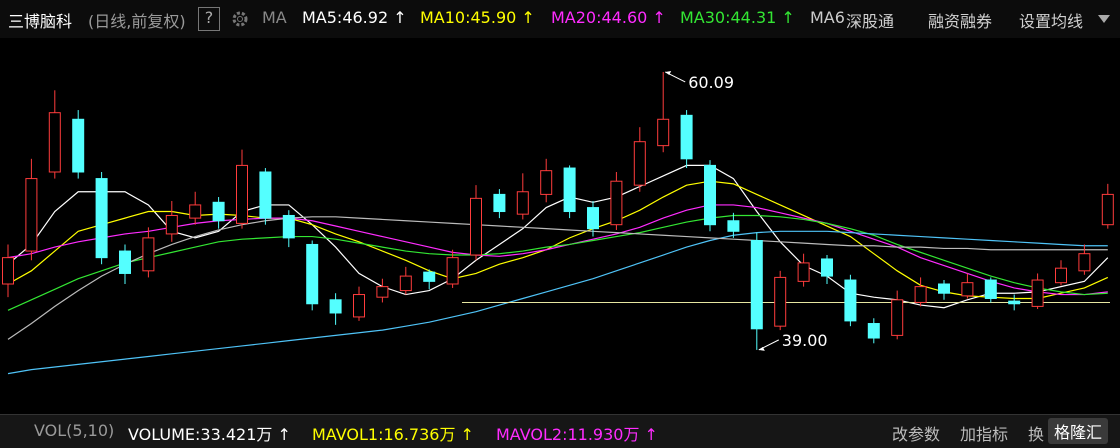 The image size is (1120, 448). What do you see at coordinates (354, 17) in the screenshot?
I see `ma-header: MA5:46.92 ↑` at bounding box center [354, 17].